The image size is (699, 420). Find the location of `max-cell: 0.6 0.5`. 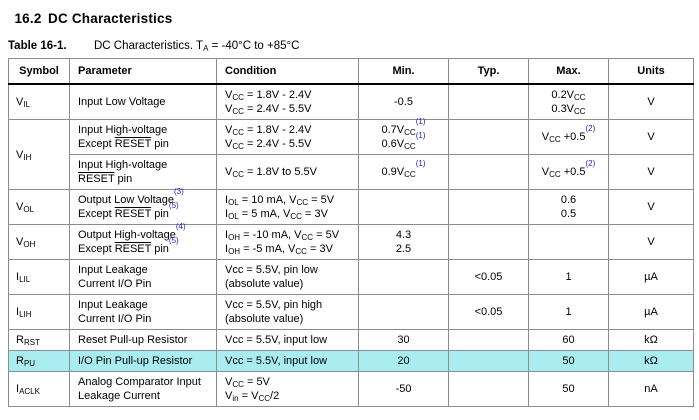

max-cell: 0.6 0.5 is located at coordinates (568, 207).